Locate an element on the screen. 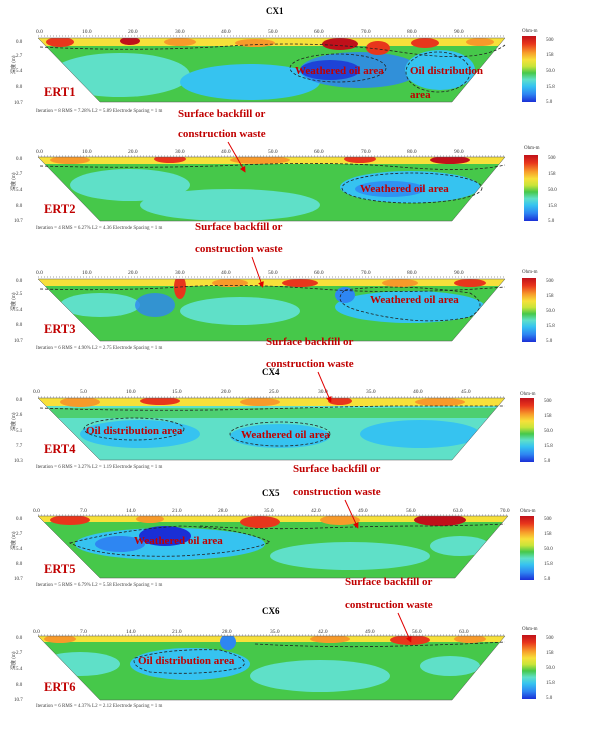 The height and width of the screenshot is (732, 592). depth-axis: 0.0 2.6 5.1 7.7 10.3 深度 (m) is located at coordinates (16, 431).